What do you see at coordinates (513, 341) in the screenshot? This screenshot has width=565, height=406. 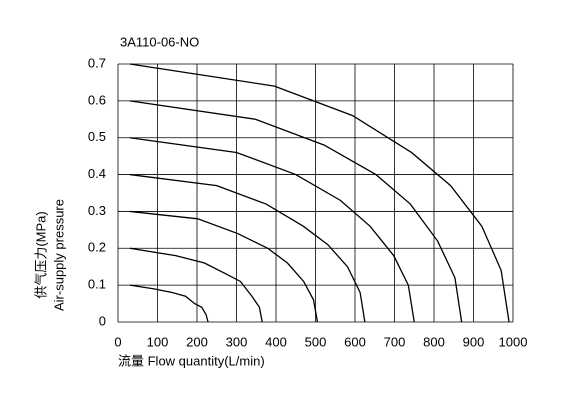 I see `x-tick-label: 1000` at bounding box center [513, 341].